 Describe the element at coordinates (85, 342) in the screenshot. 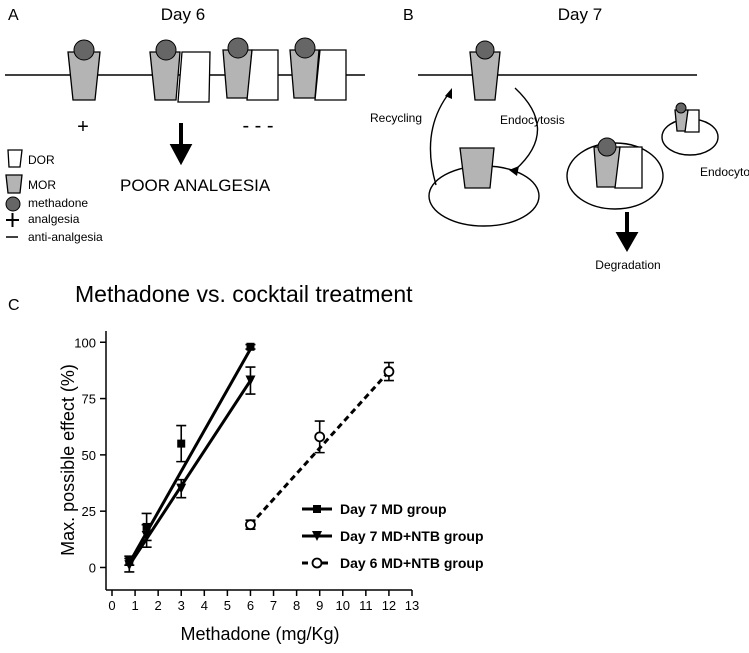

I see `y-tick-label: 100` at that location.